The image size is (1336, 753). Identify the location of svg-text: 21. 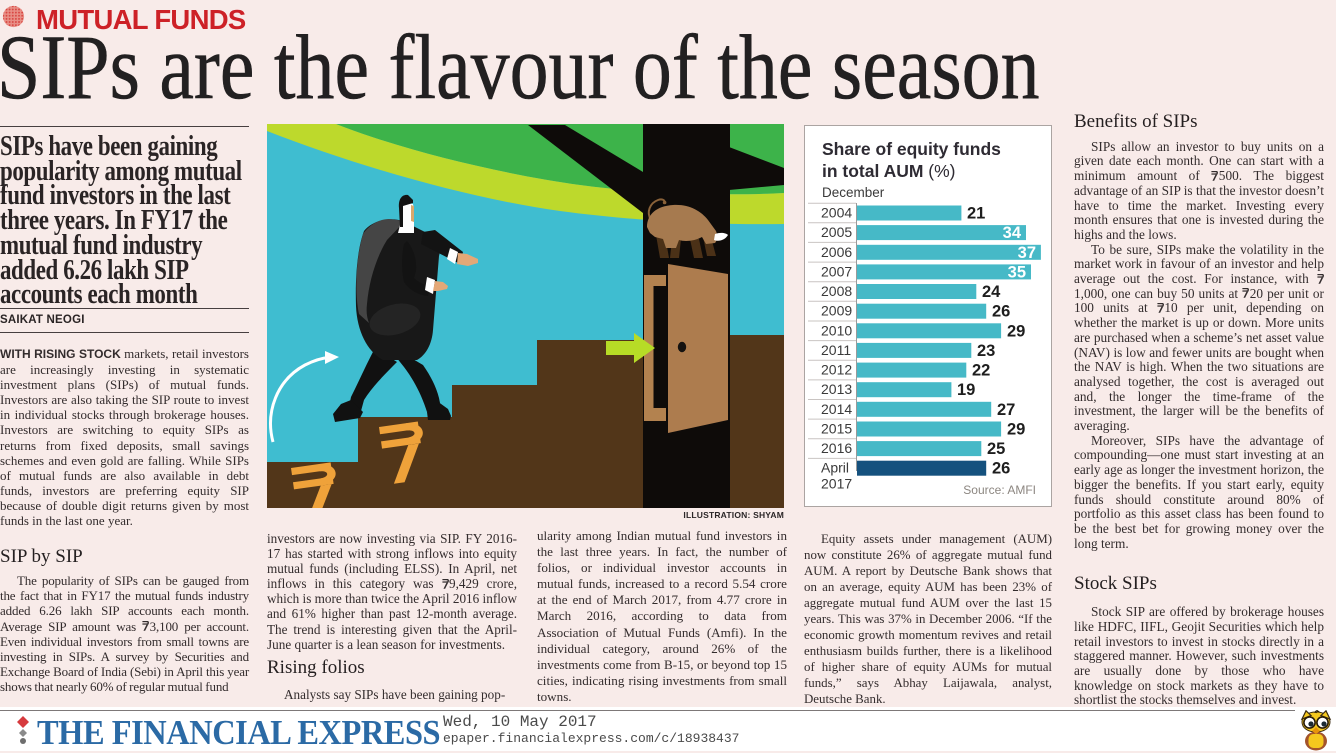
(976, 214).